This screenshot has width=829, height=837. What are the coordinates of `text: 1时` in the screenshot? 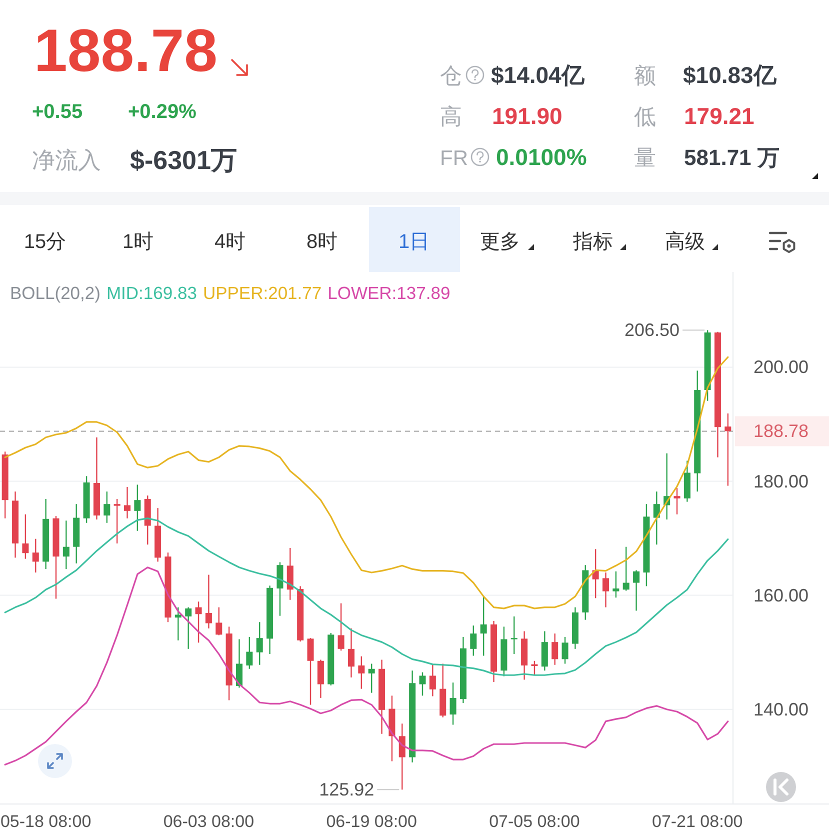 It's located at (138, 242).